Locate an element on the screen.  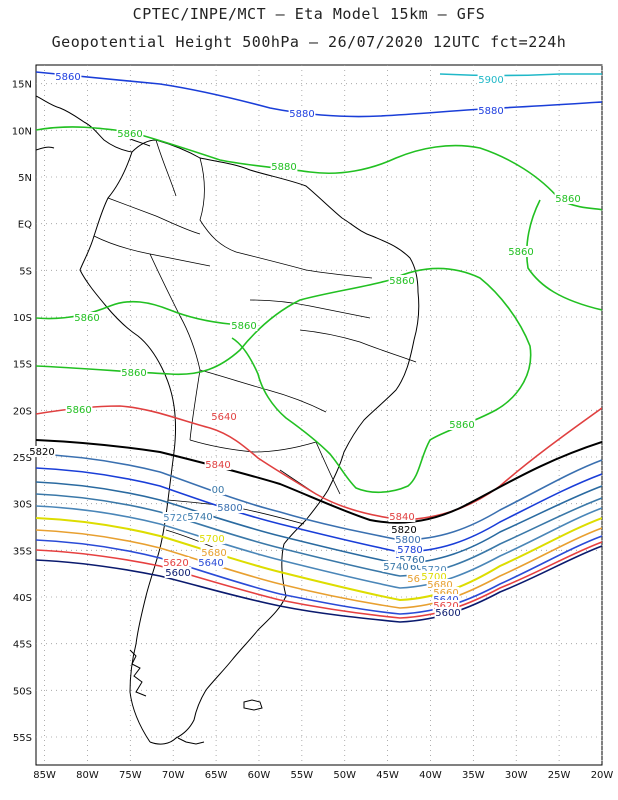
lon-tick-label: 20W is located at coordinates (602, 775).